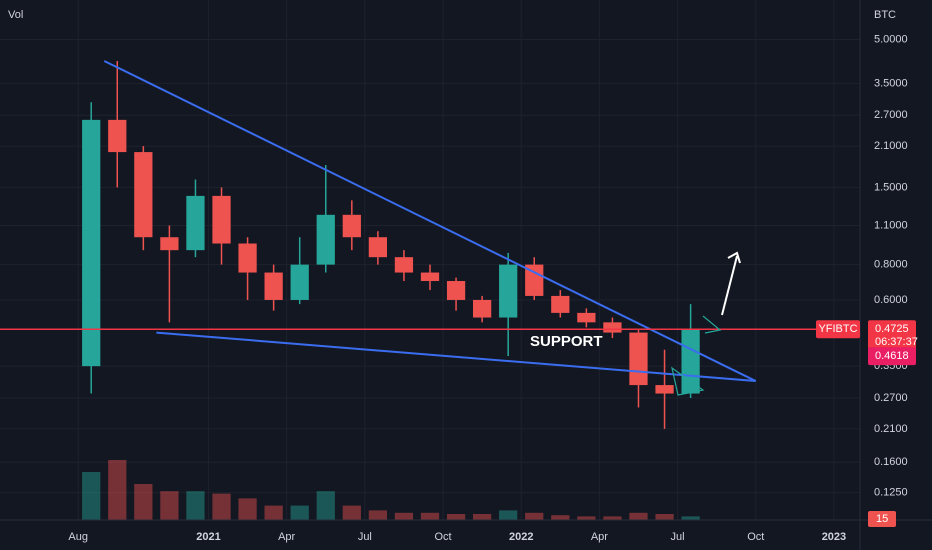  Describe the element at coordinates (834, 537) in the screenshot. I see `x-tick-label: 2023` at that location.